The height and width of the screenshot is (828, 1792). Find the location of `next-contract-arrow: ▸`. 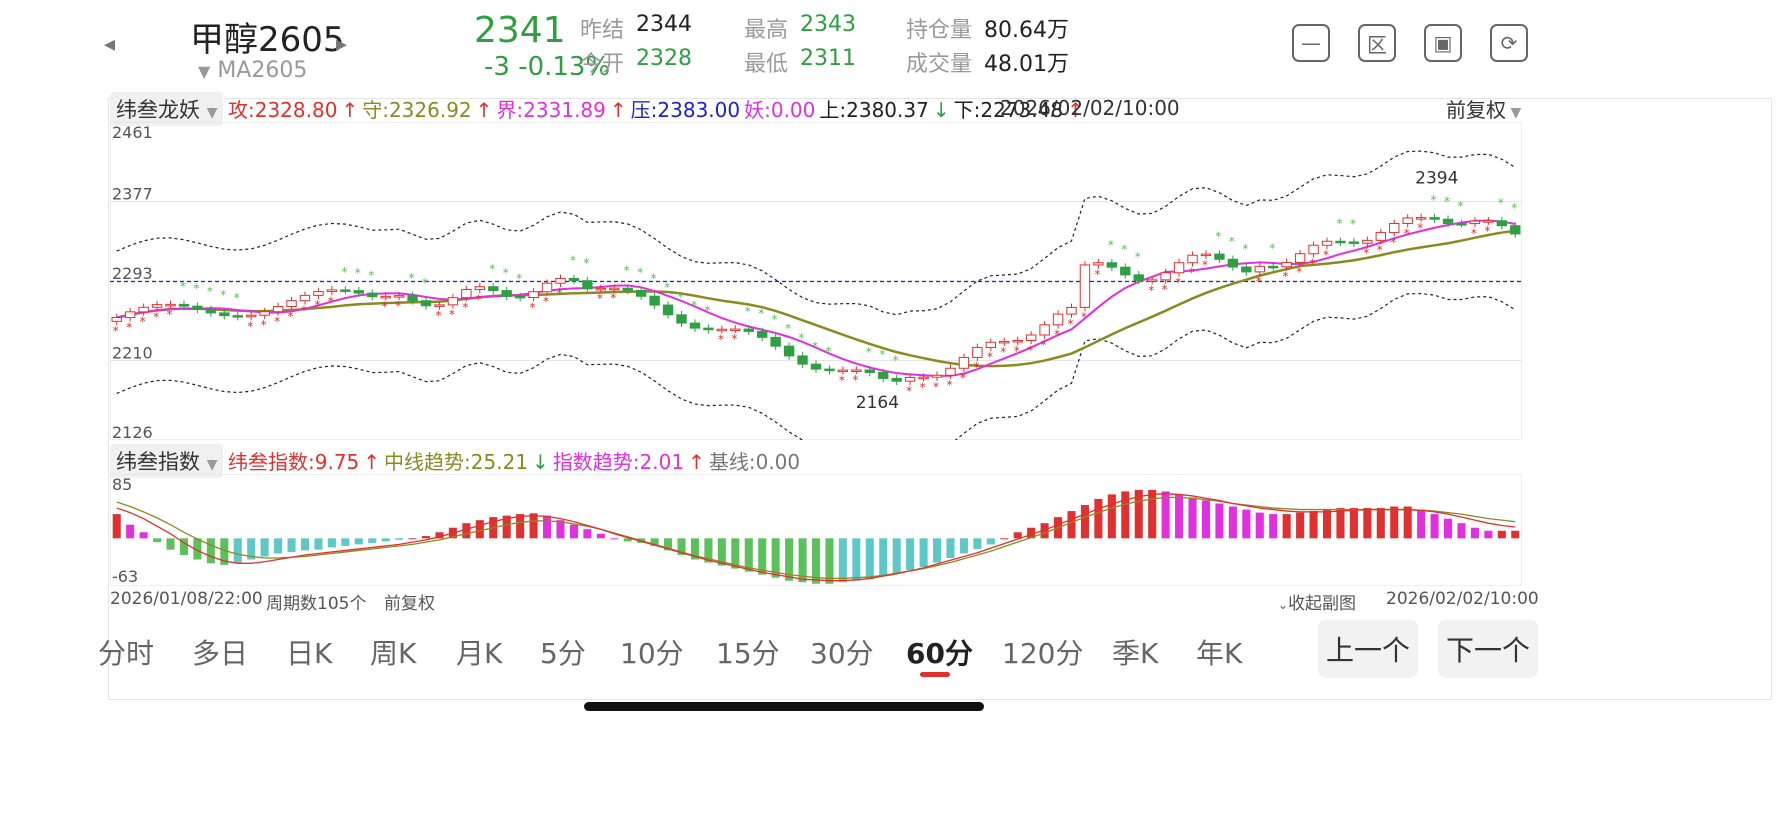

next-contract-arrow: ▸ is located at coordinates (342, 44).